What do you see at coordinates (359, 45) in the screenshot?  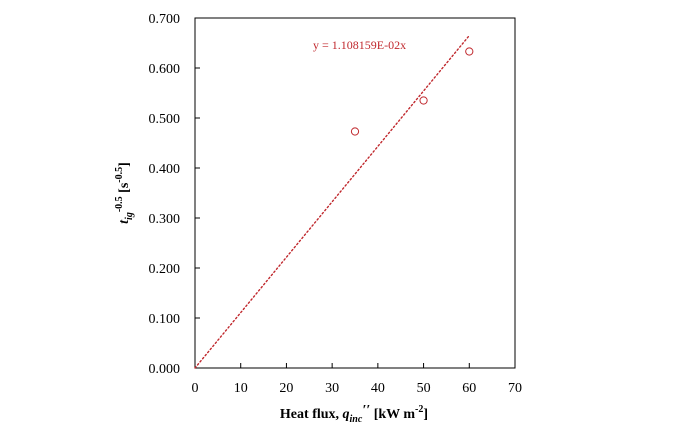 I see `trendline-equation: y = 1.108159E-02x` at bounding box center [359, 45].